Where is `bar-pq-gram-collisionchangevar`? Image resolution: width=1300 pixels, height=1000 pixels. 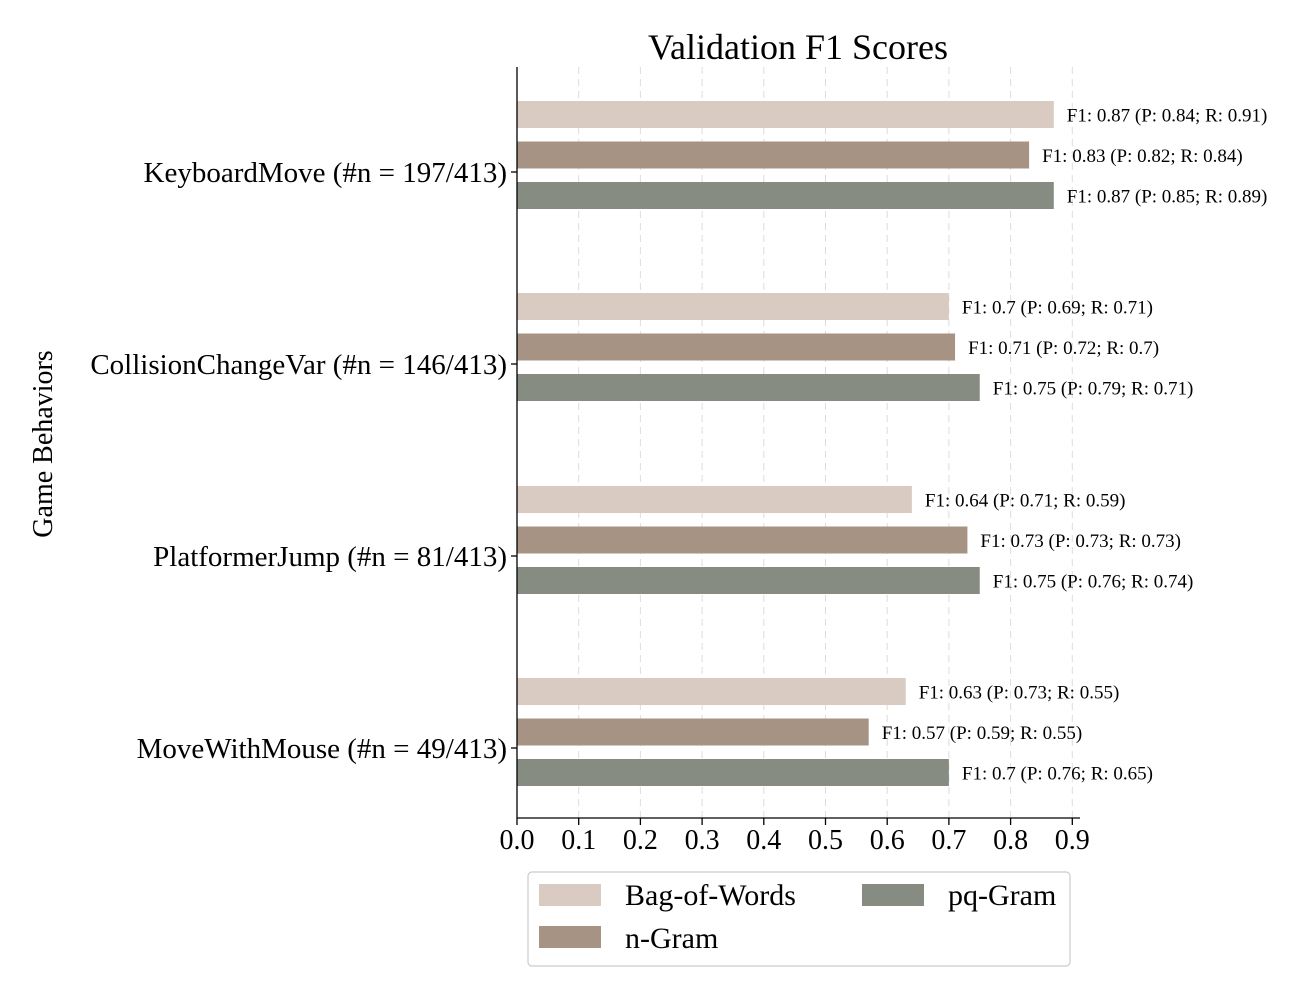
bar-pq-gram-collisionchangevar is located at coordinates (748, 387).